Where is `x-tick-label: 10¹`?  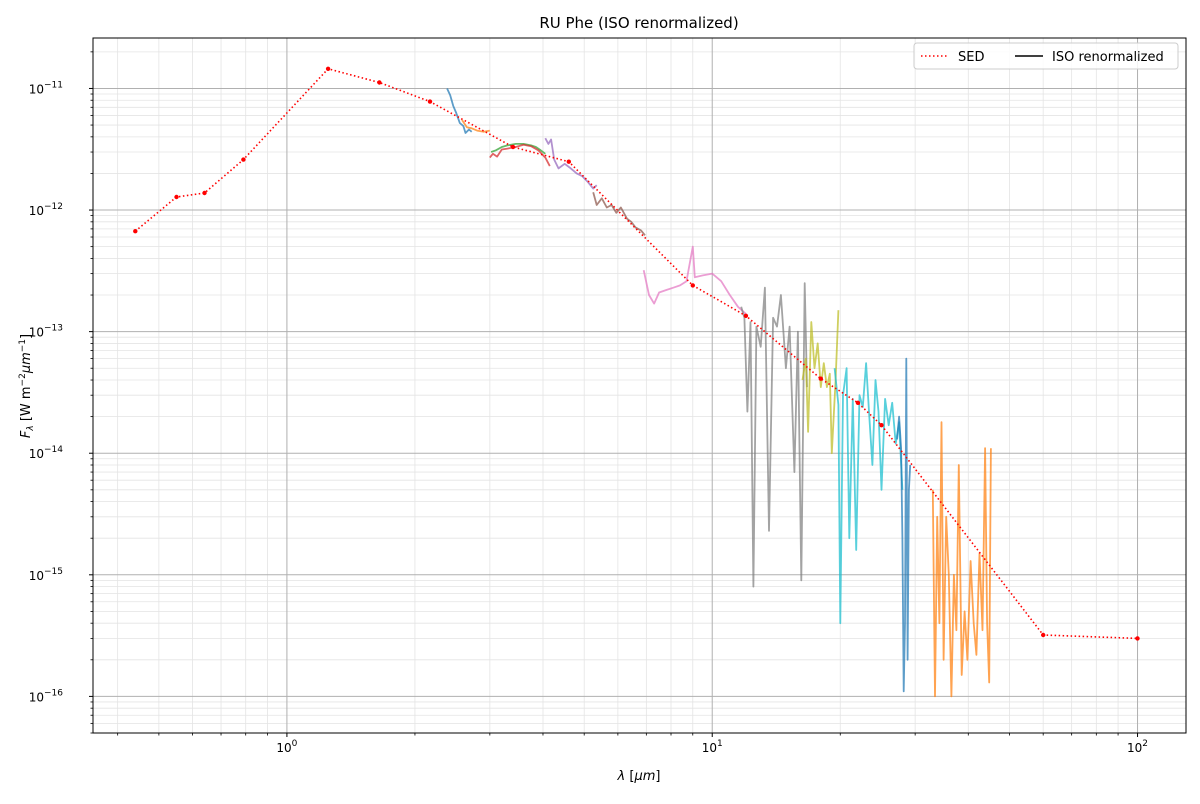 x-tick-label: 10¹ is located at coordinates (712, 747).